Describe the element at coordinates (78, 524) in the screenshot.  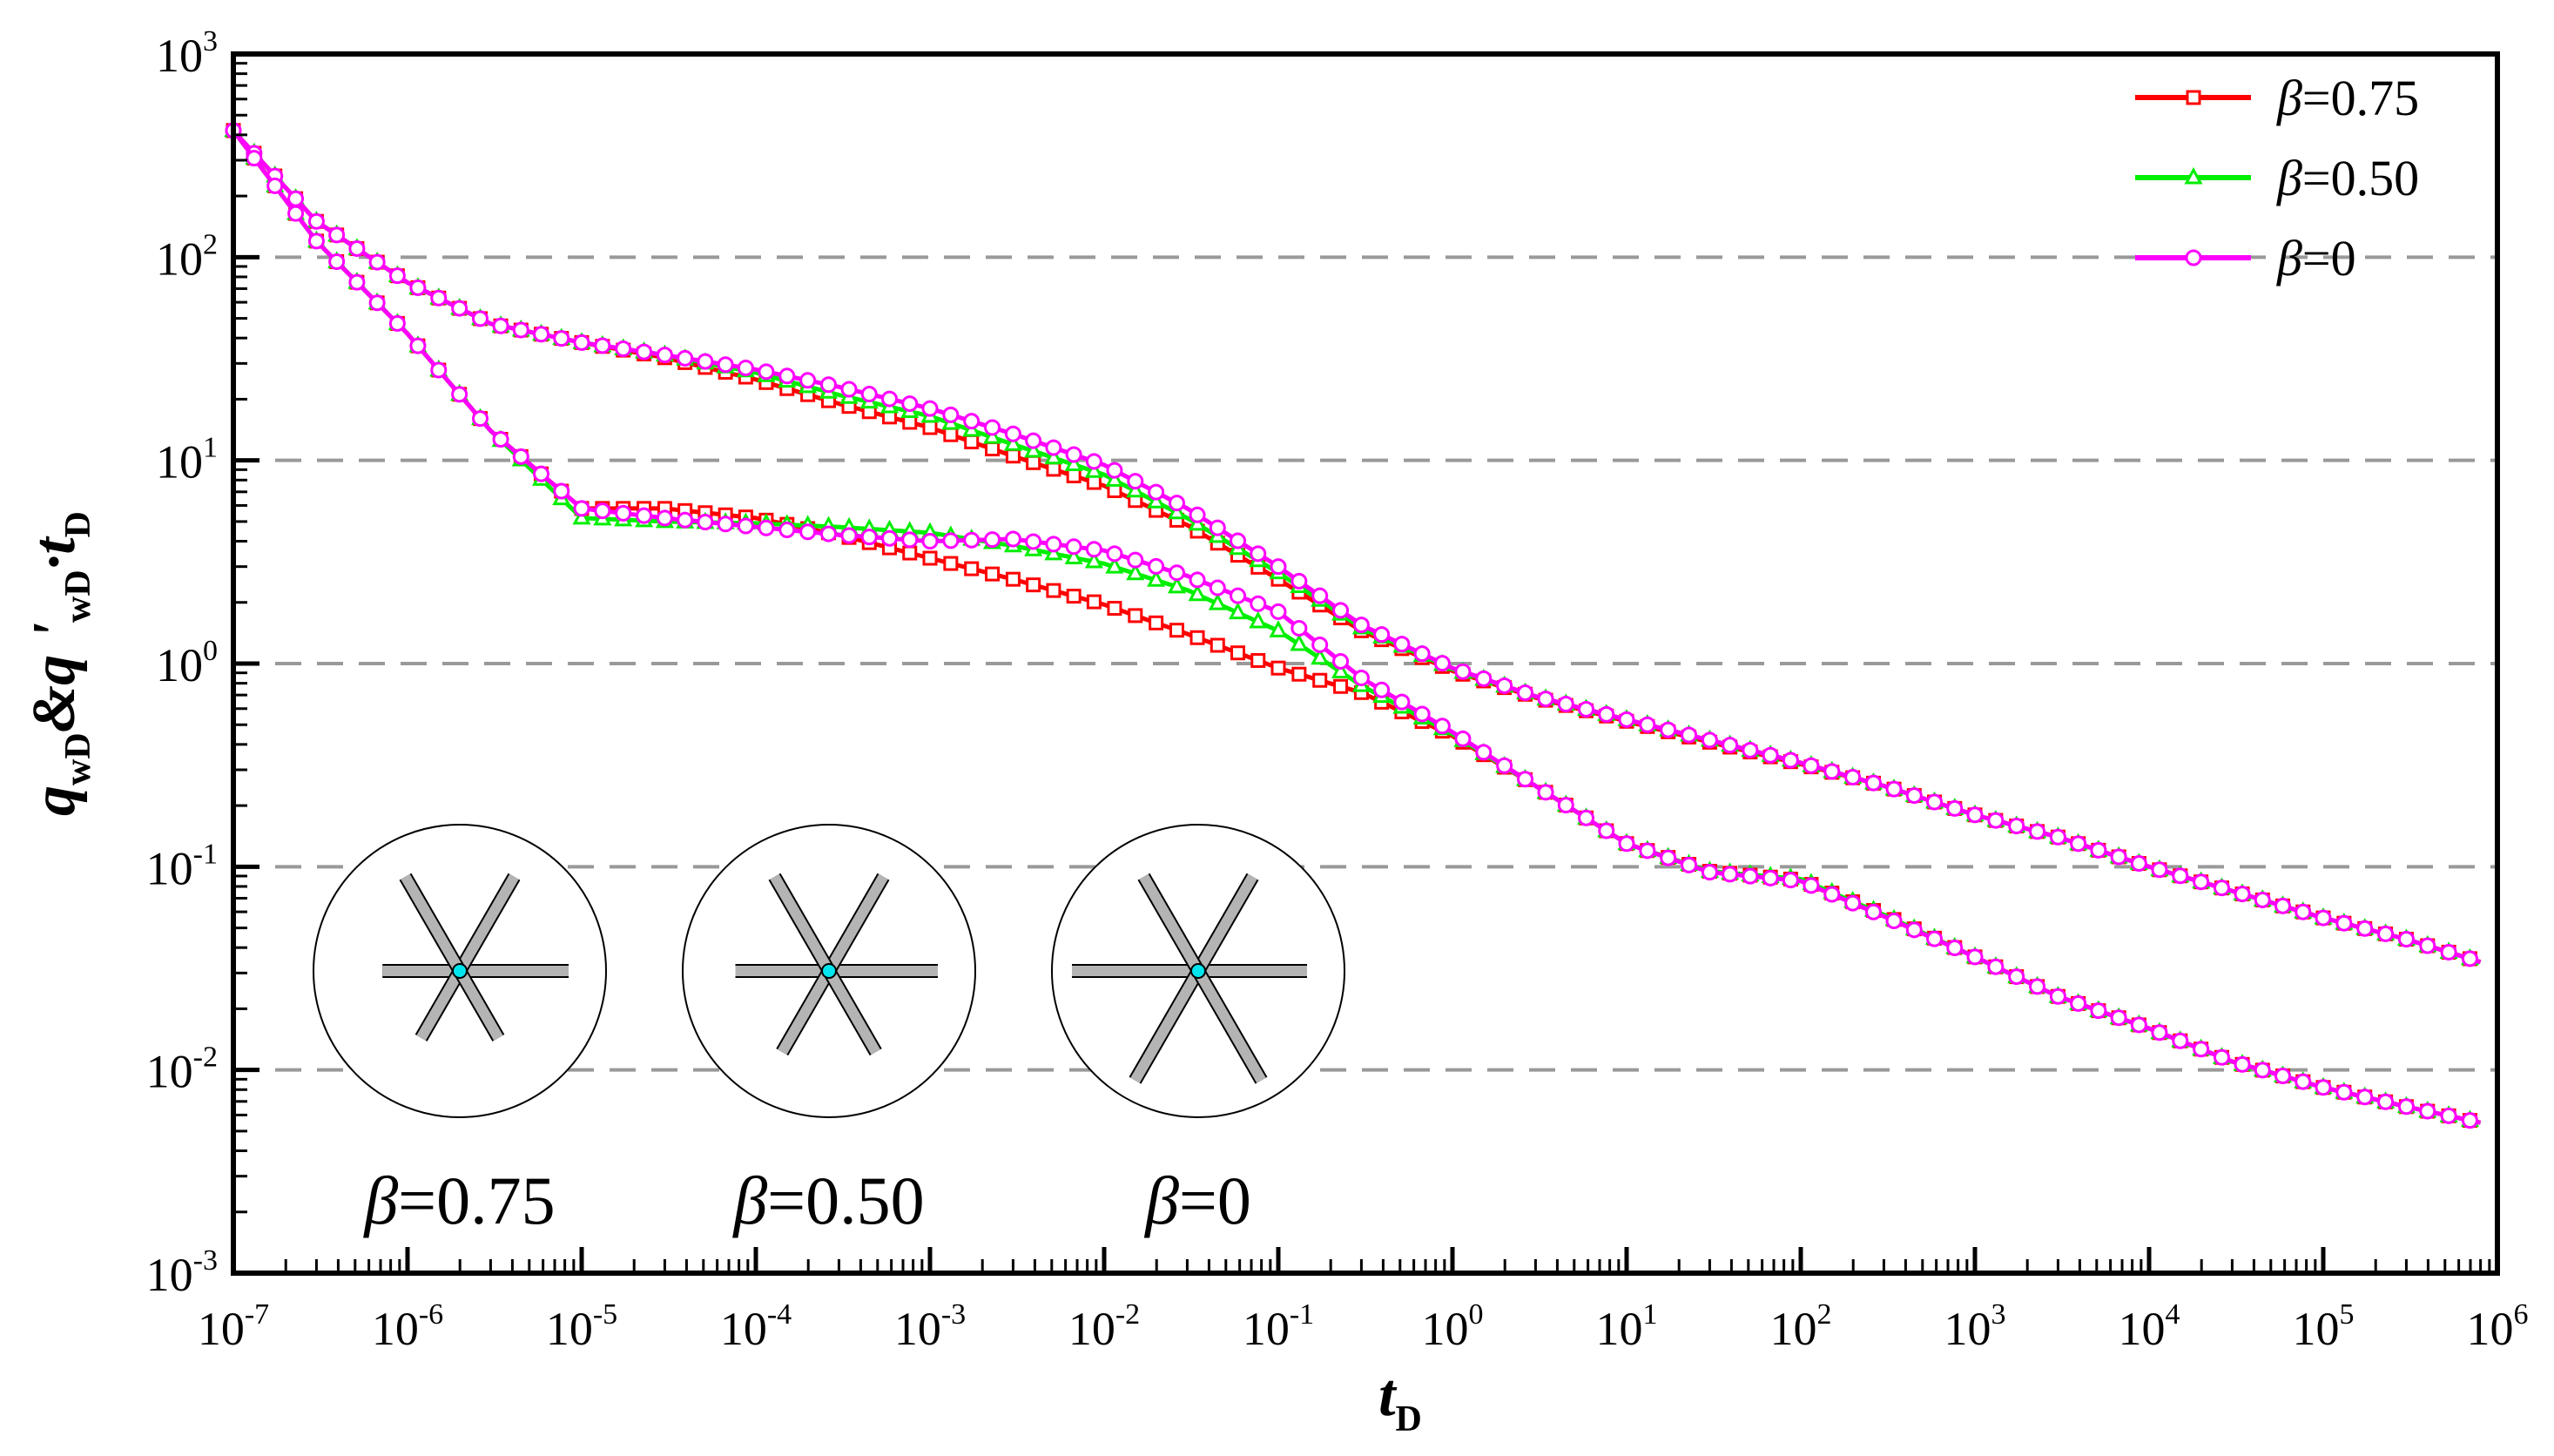
I see `y-axis-sub: D` at that location.